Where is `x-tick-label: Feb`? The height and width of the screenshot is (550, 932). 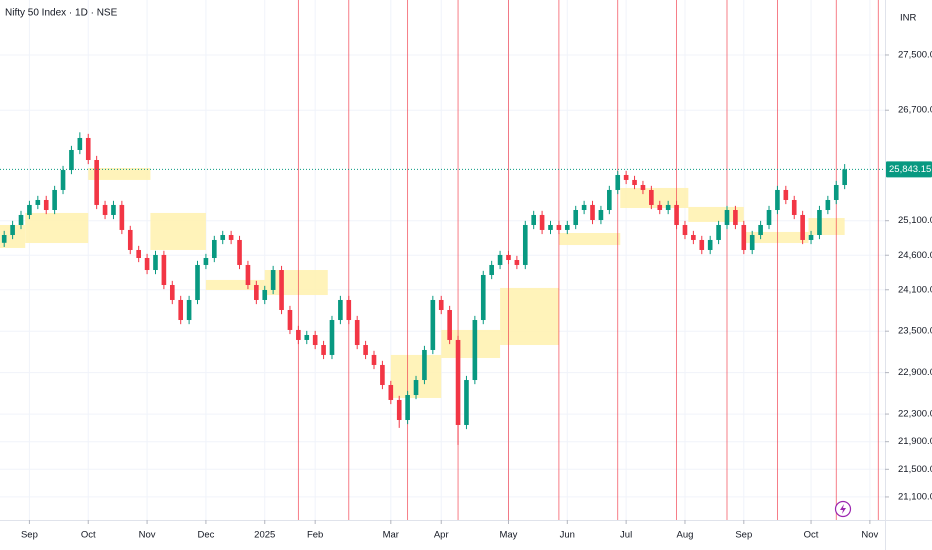 x-tick-label: Feb is located at coordinates (315, 535).